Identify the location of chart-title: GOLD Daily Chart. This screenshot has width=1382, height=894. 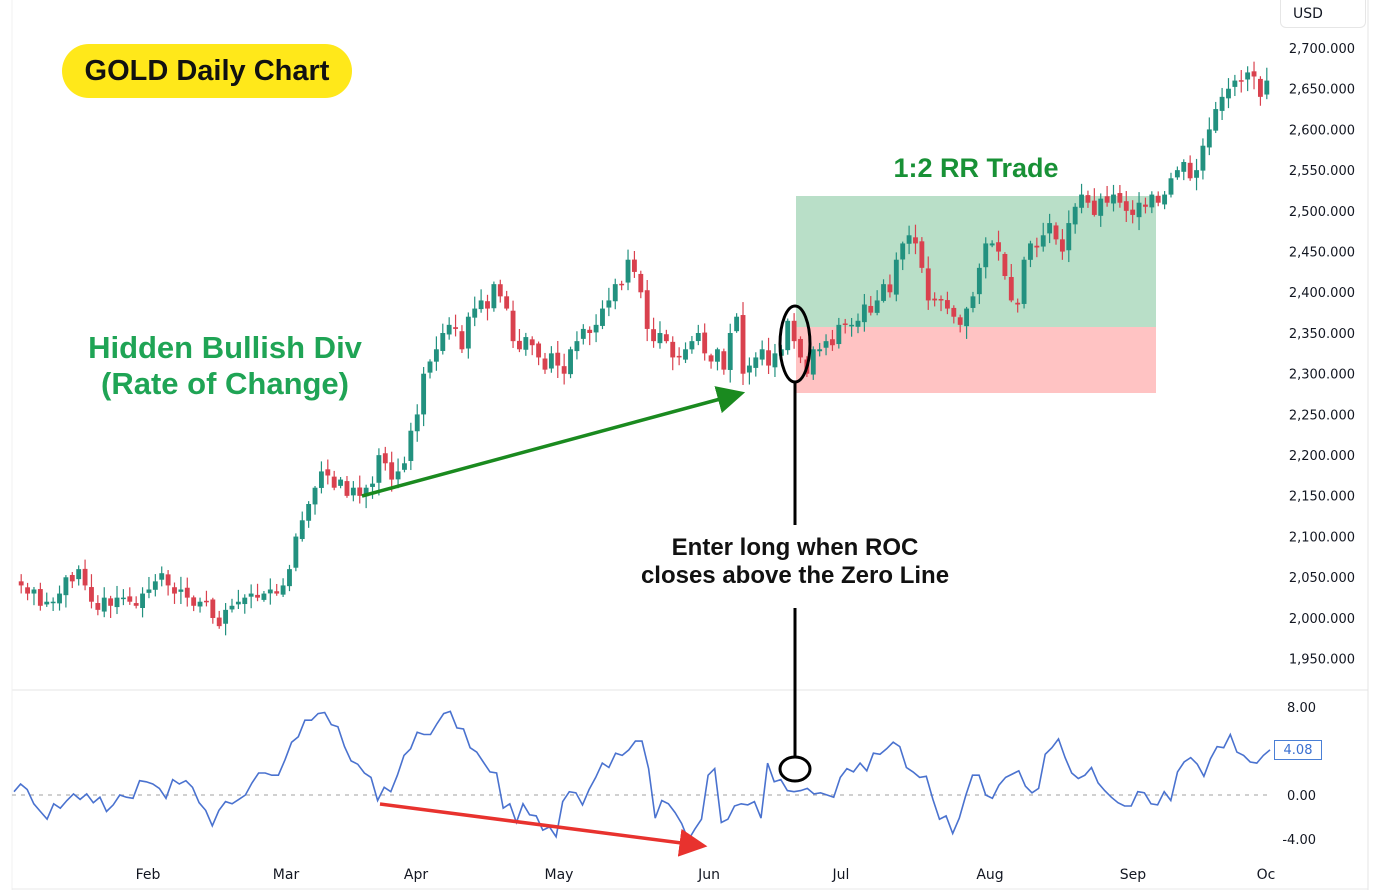
(207, 71).